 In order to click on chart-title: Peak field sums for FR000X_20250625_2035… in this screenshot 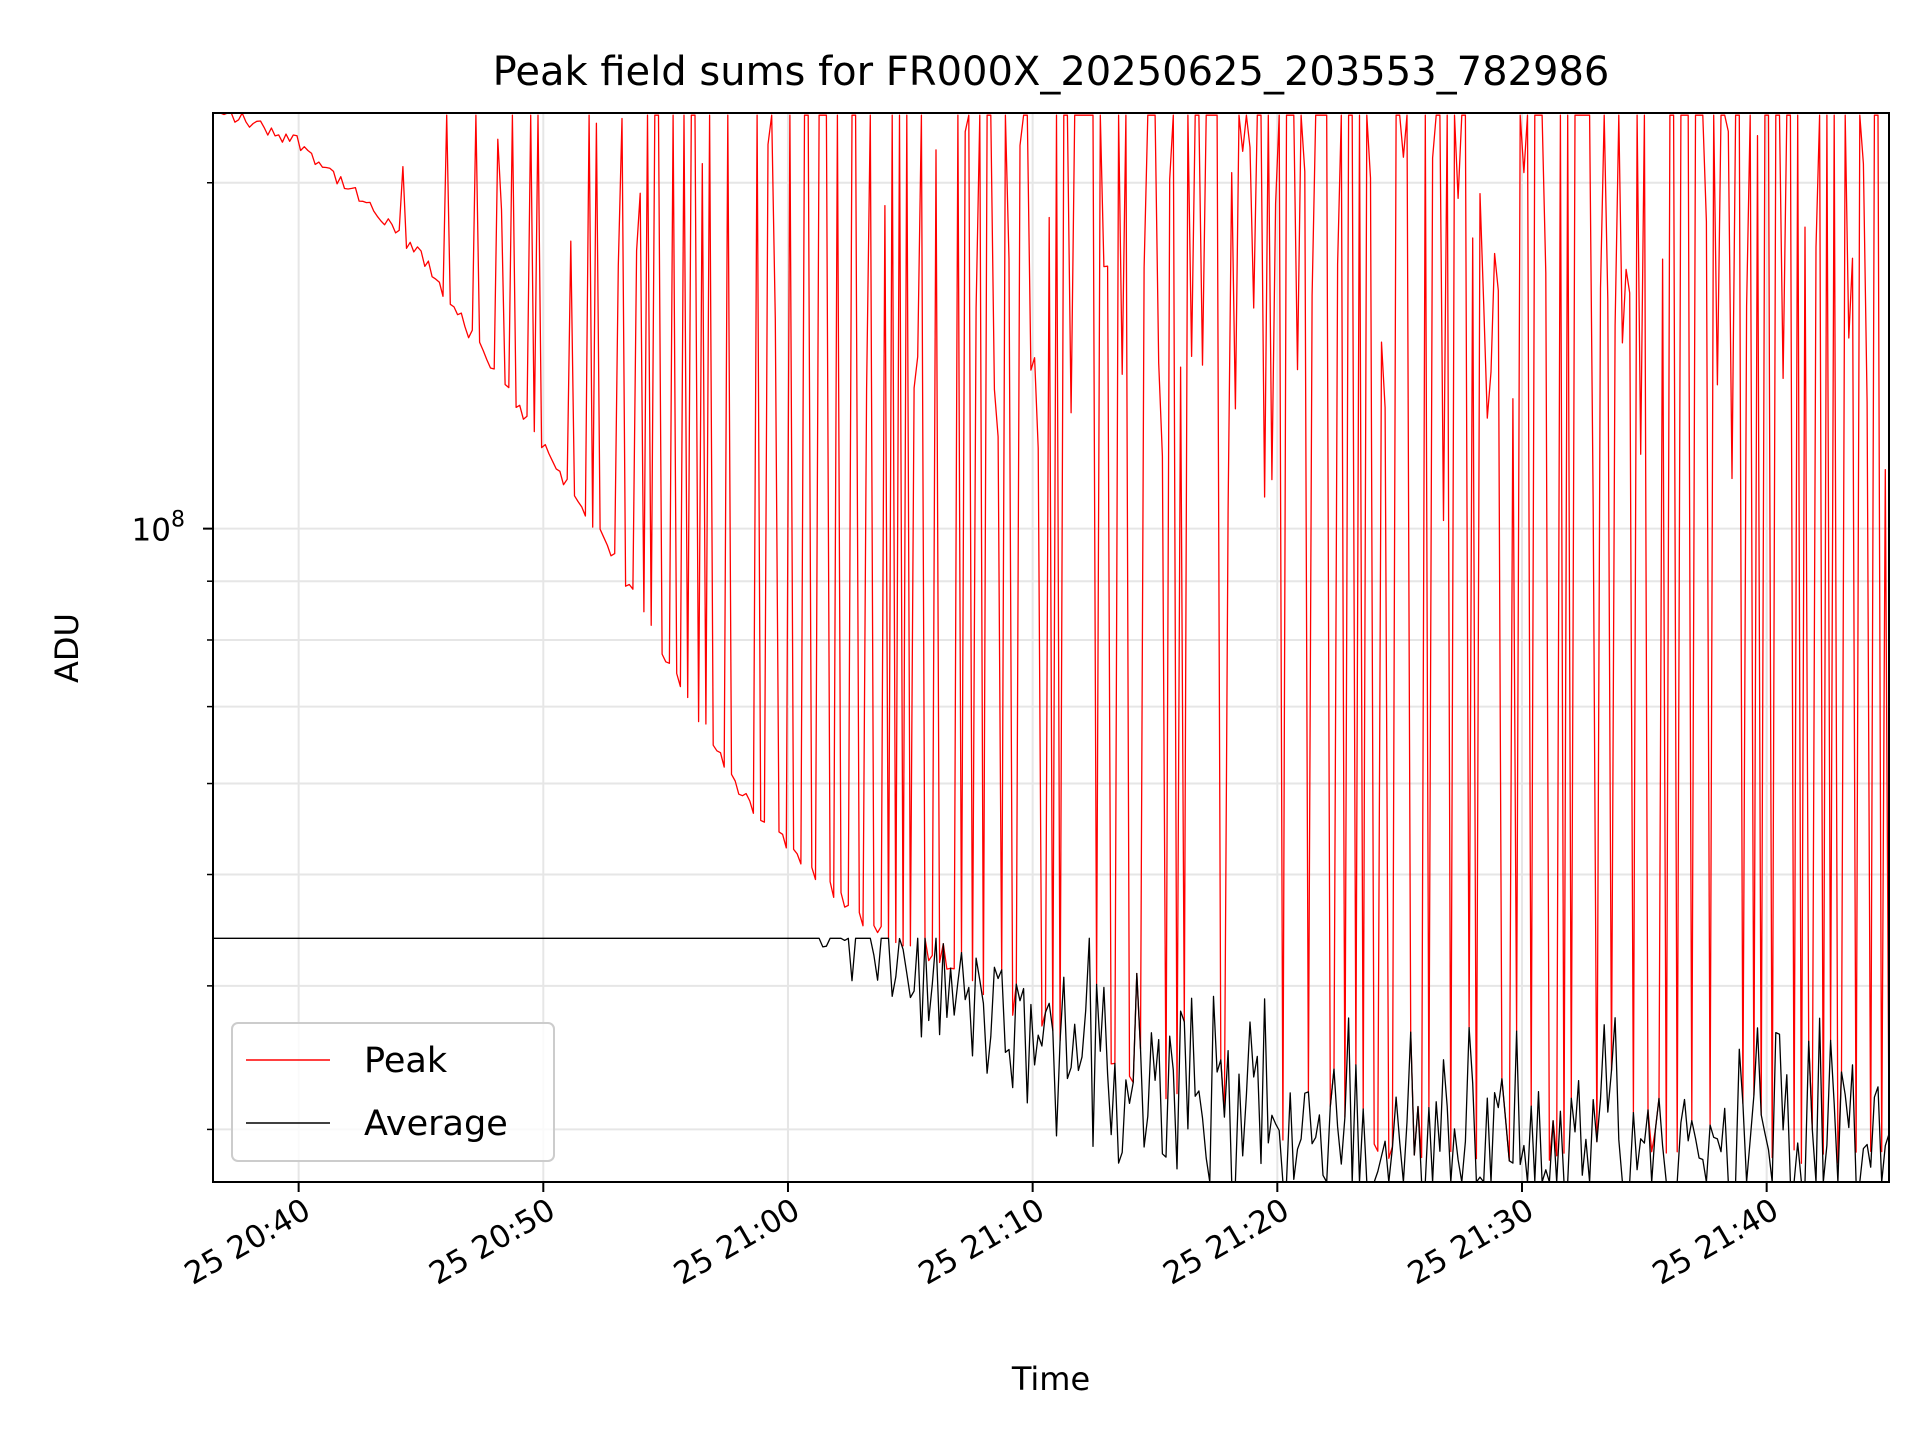, I will do `click(1051, 72)`.